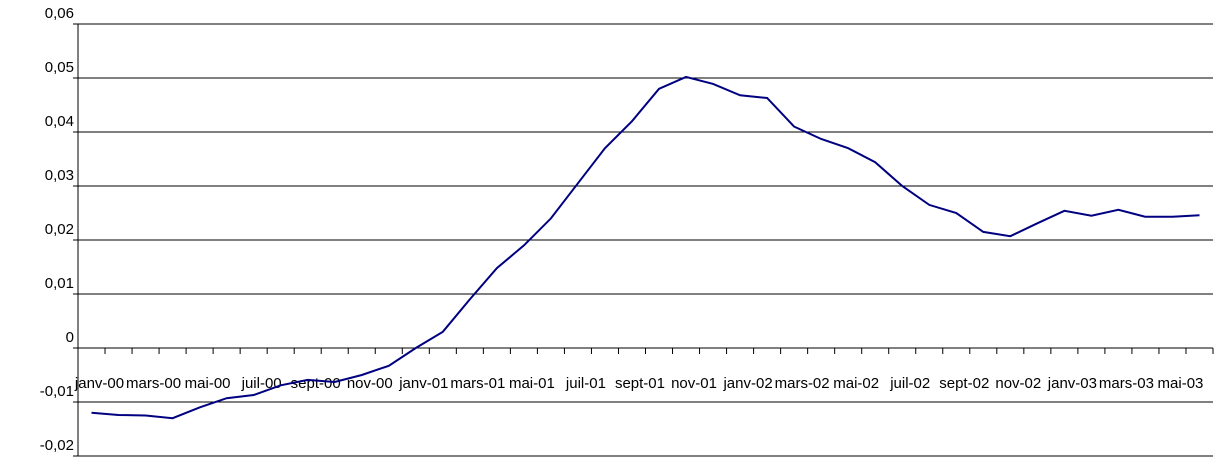 This screenshot has width=1215, height=461. Describe the element at coordinates (59, 229) in the screenshot. I see `y-tick-label: 0,02` at that location.